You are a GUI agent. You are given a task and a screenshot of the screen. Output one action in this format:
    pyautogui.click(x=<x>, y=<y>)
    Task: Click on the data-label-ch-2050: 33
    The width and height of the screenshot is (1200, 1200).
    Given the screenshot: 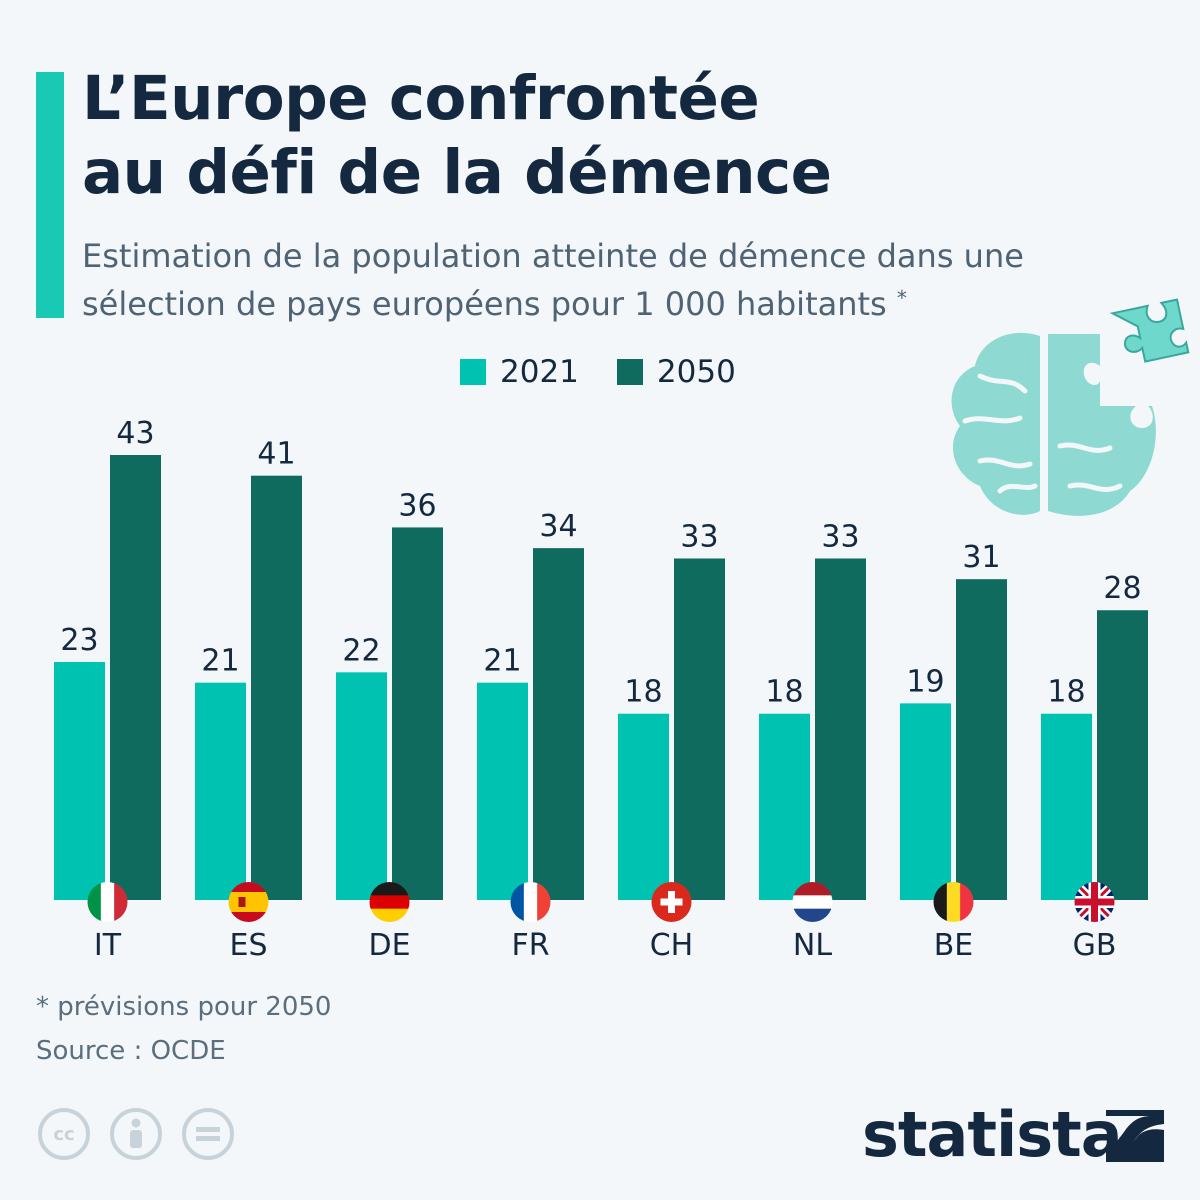 What is the action you would take?
    pyautogui.click(x=699, y=536)
    